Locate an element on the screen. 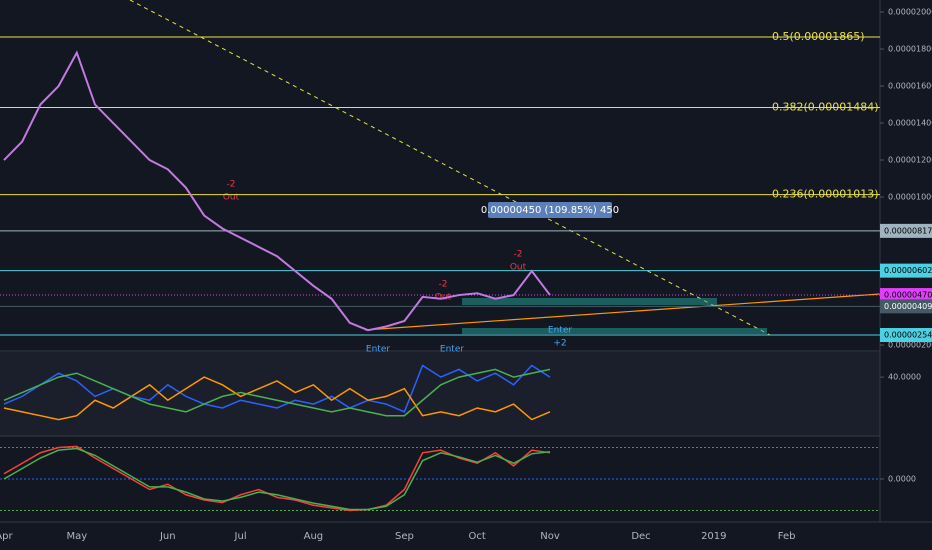 The height and width of the screenshot is (550, 932). x-tick-label: Apr is located at coordinates (7, 536).